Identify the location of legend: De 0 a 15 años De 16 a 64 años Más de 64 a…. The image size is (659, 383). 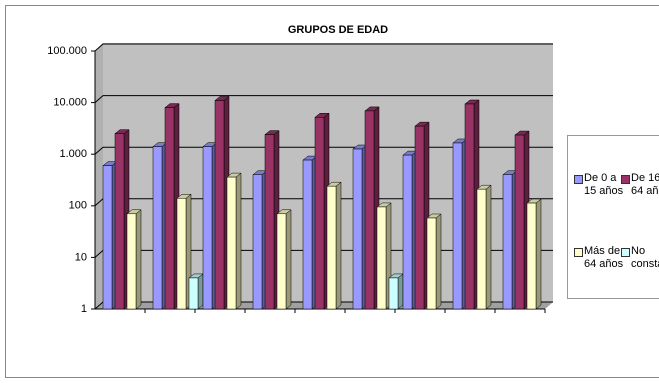
(613, 217).